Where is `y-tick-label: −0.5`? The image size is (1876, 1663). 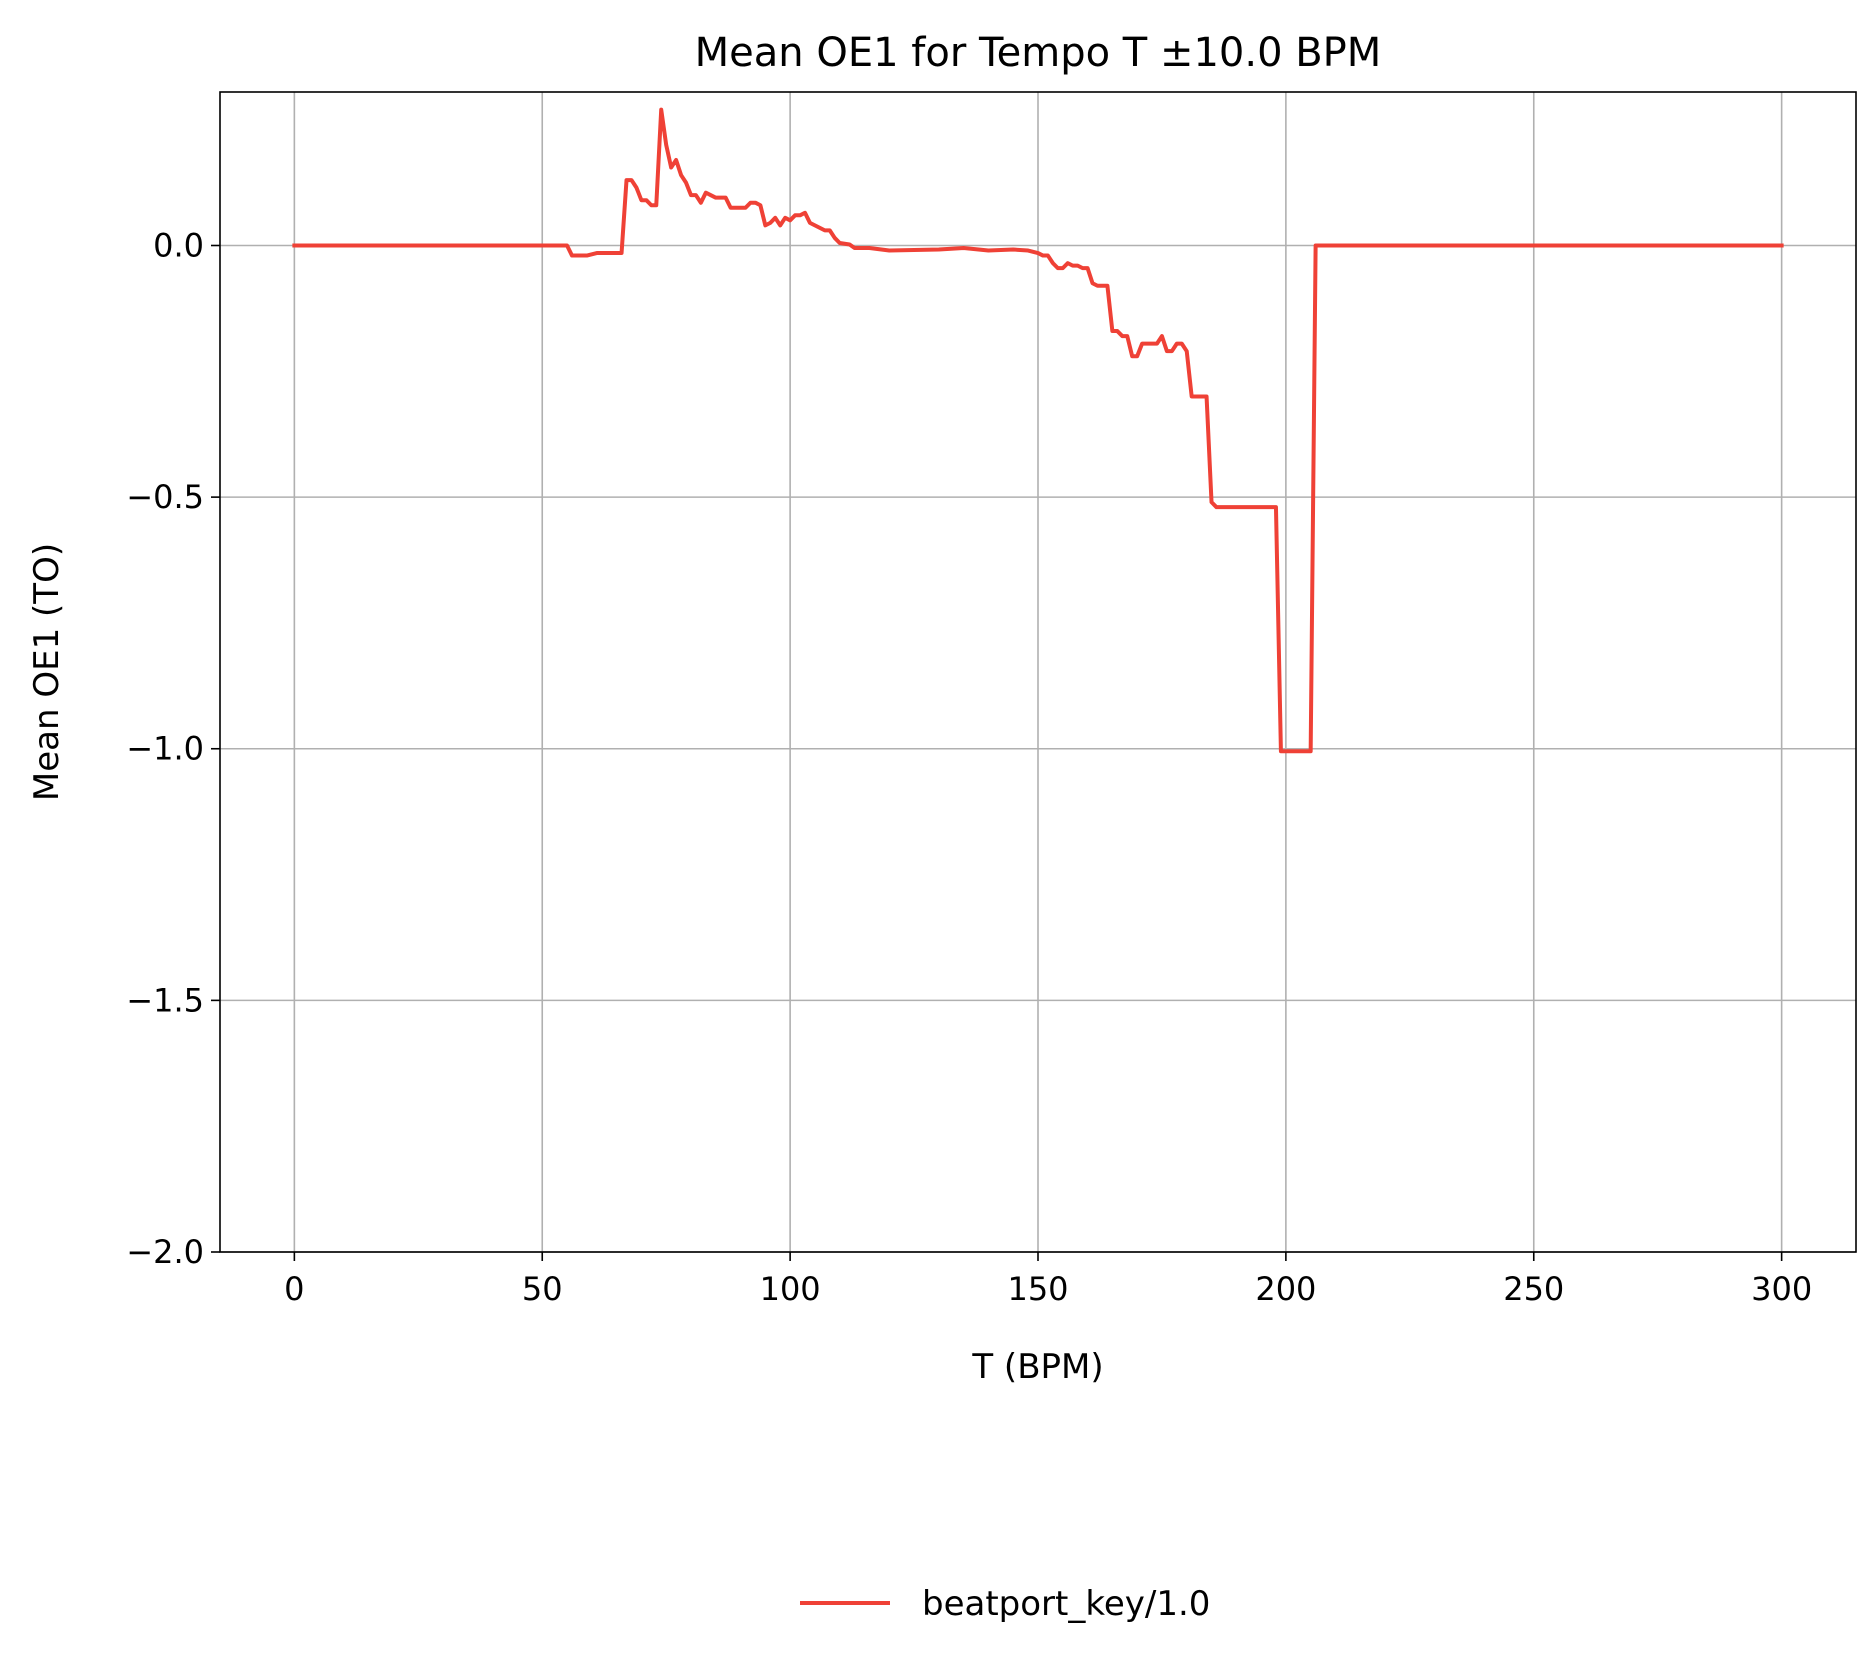 y-tick-label: −0.5 is located at coordinates (165, 497).